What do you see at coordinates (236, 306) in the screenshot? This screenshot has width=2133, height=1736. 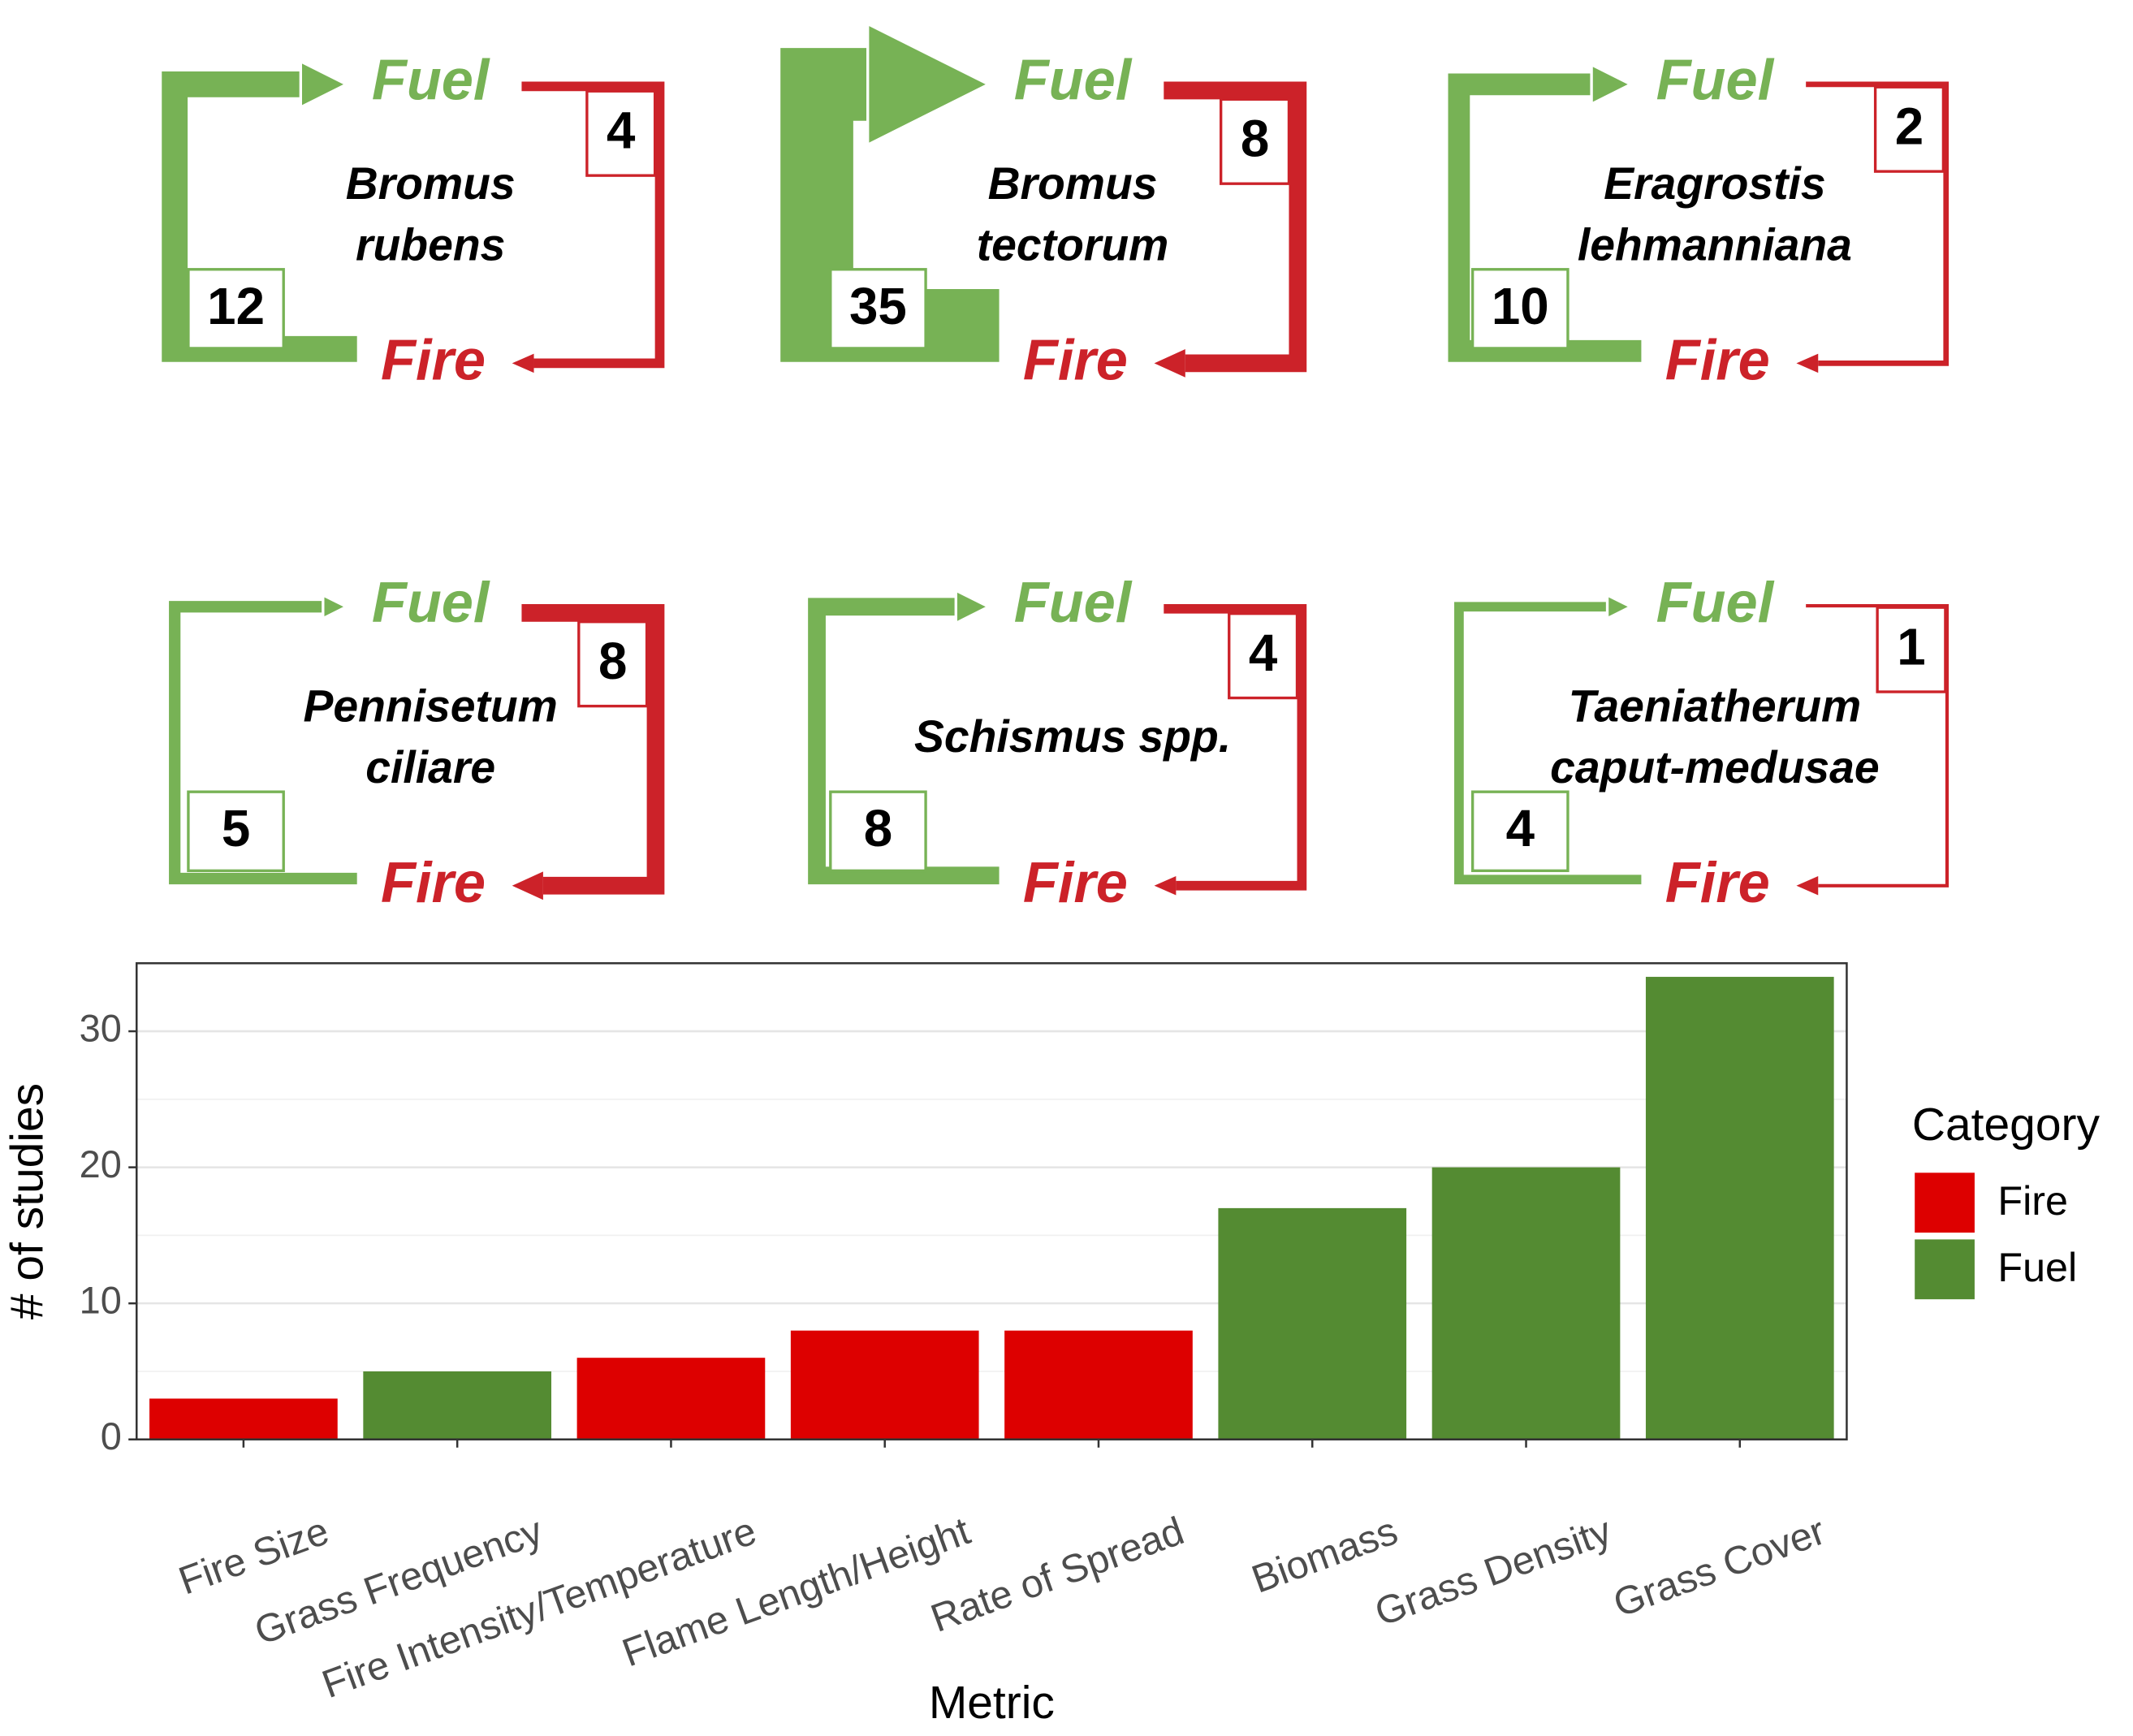 I see `fire-to-fuel-count: 12` at bounding box center [236, 306].